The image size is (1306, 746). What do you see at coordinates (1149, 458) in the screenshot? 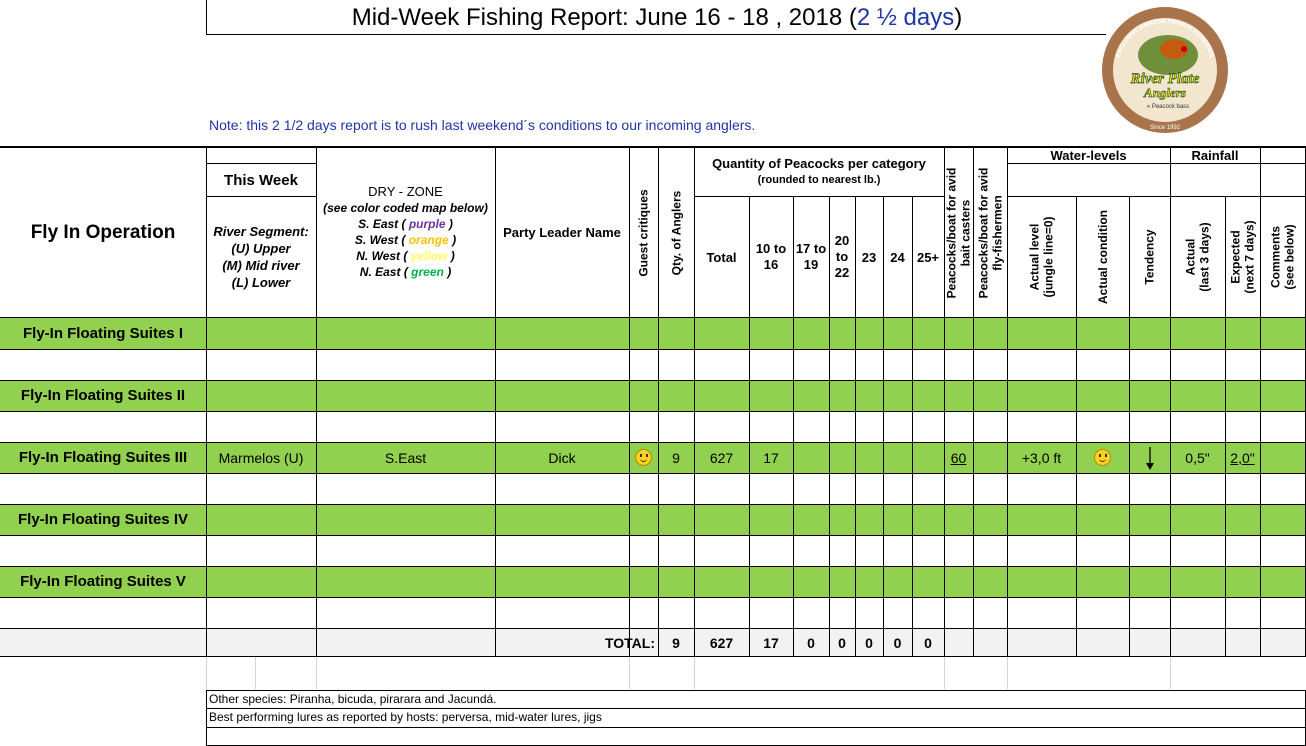
I see `arrow-down-icon` at bounding box center [1149, 458].